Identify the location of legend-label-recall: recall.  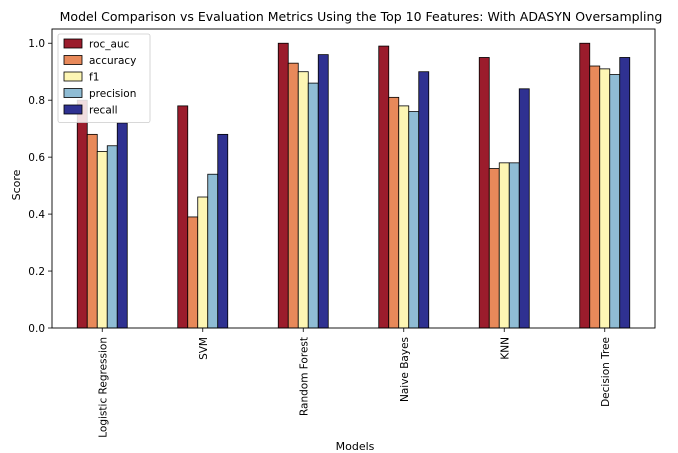
(103, 111).